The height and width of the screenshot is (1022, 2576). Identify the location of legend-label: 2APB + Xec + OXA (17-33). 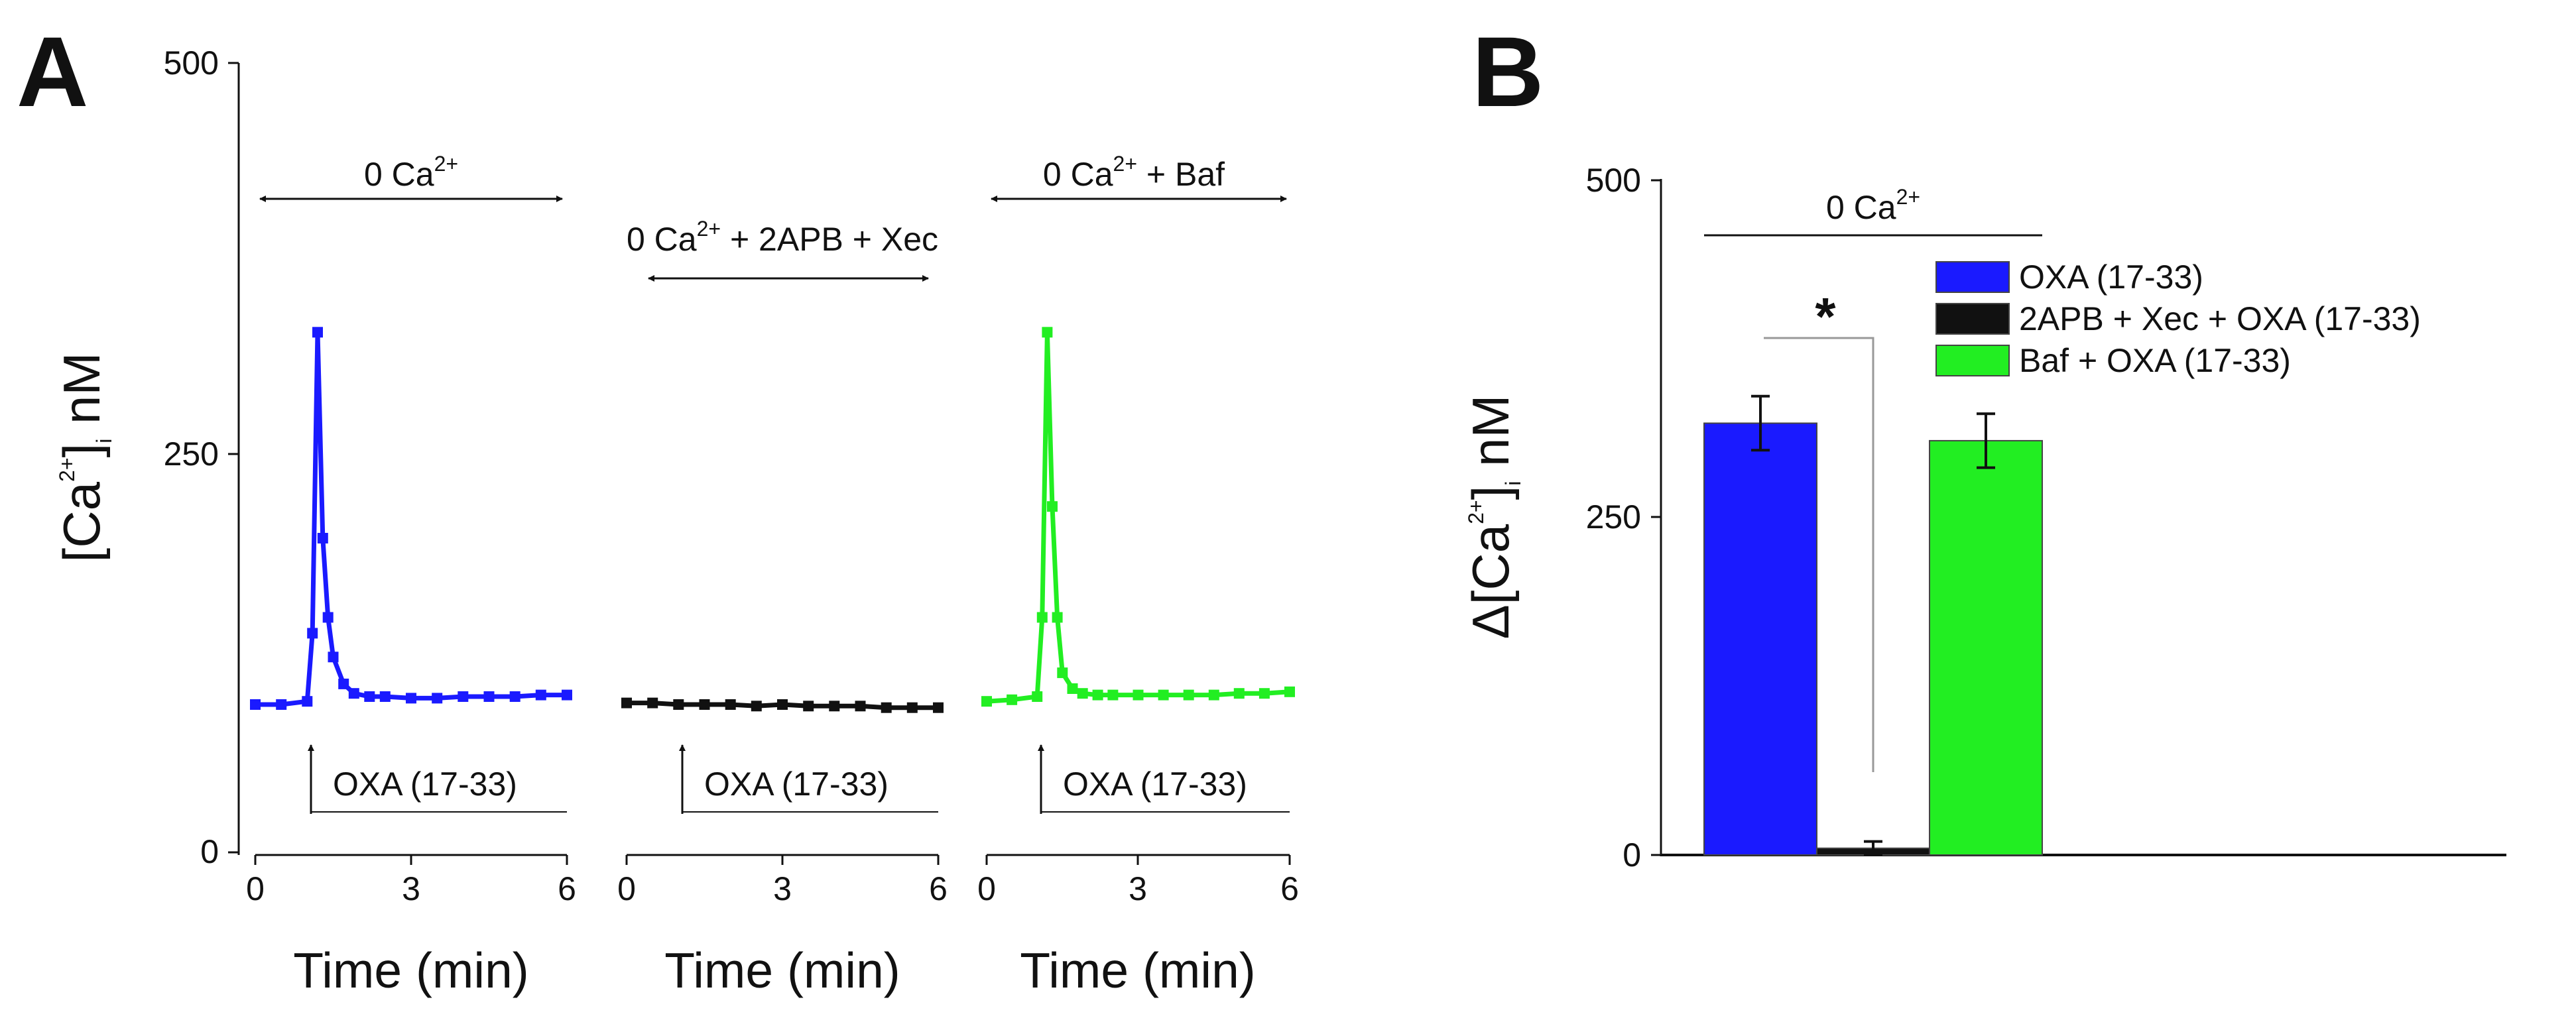
(2220, 318).